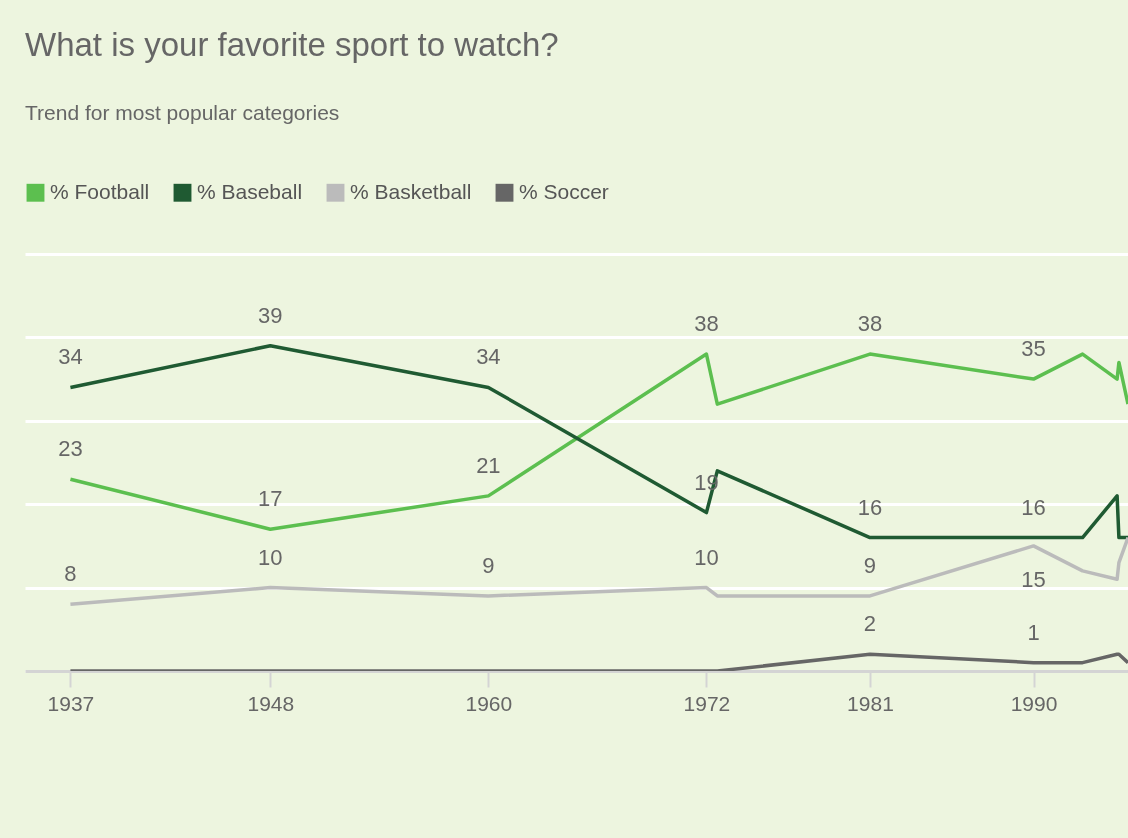  What do you see at coordinates (489, 703) in the screenshot?
I see `x-tick-label: 1960` at bounding box center [489, 703].